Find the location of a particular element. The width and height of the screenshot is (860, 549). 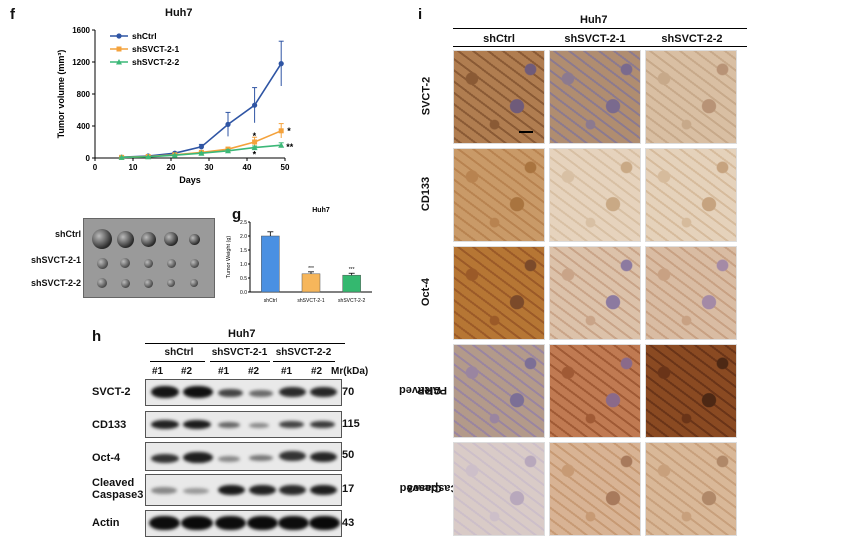

y-tick-label: 0 is located at coordinates (88, 158).